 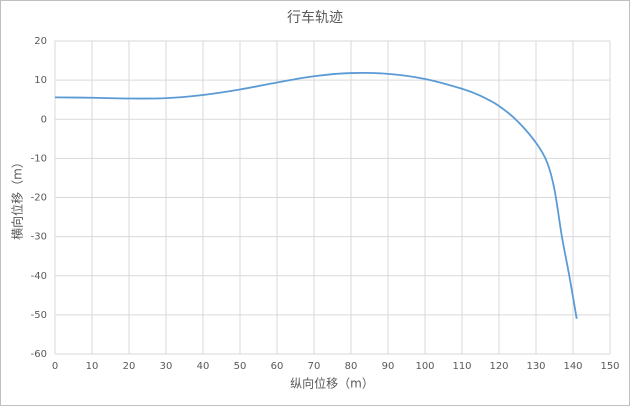 What do you see at coordinates (351, 366) in the screenshot?
I see `x-tick-label: 80` at bounding box center [351, 366].